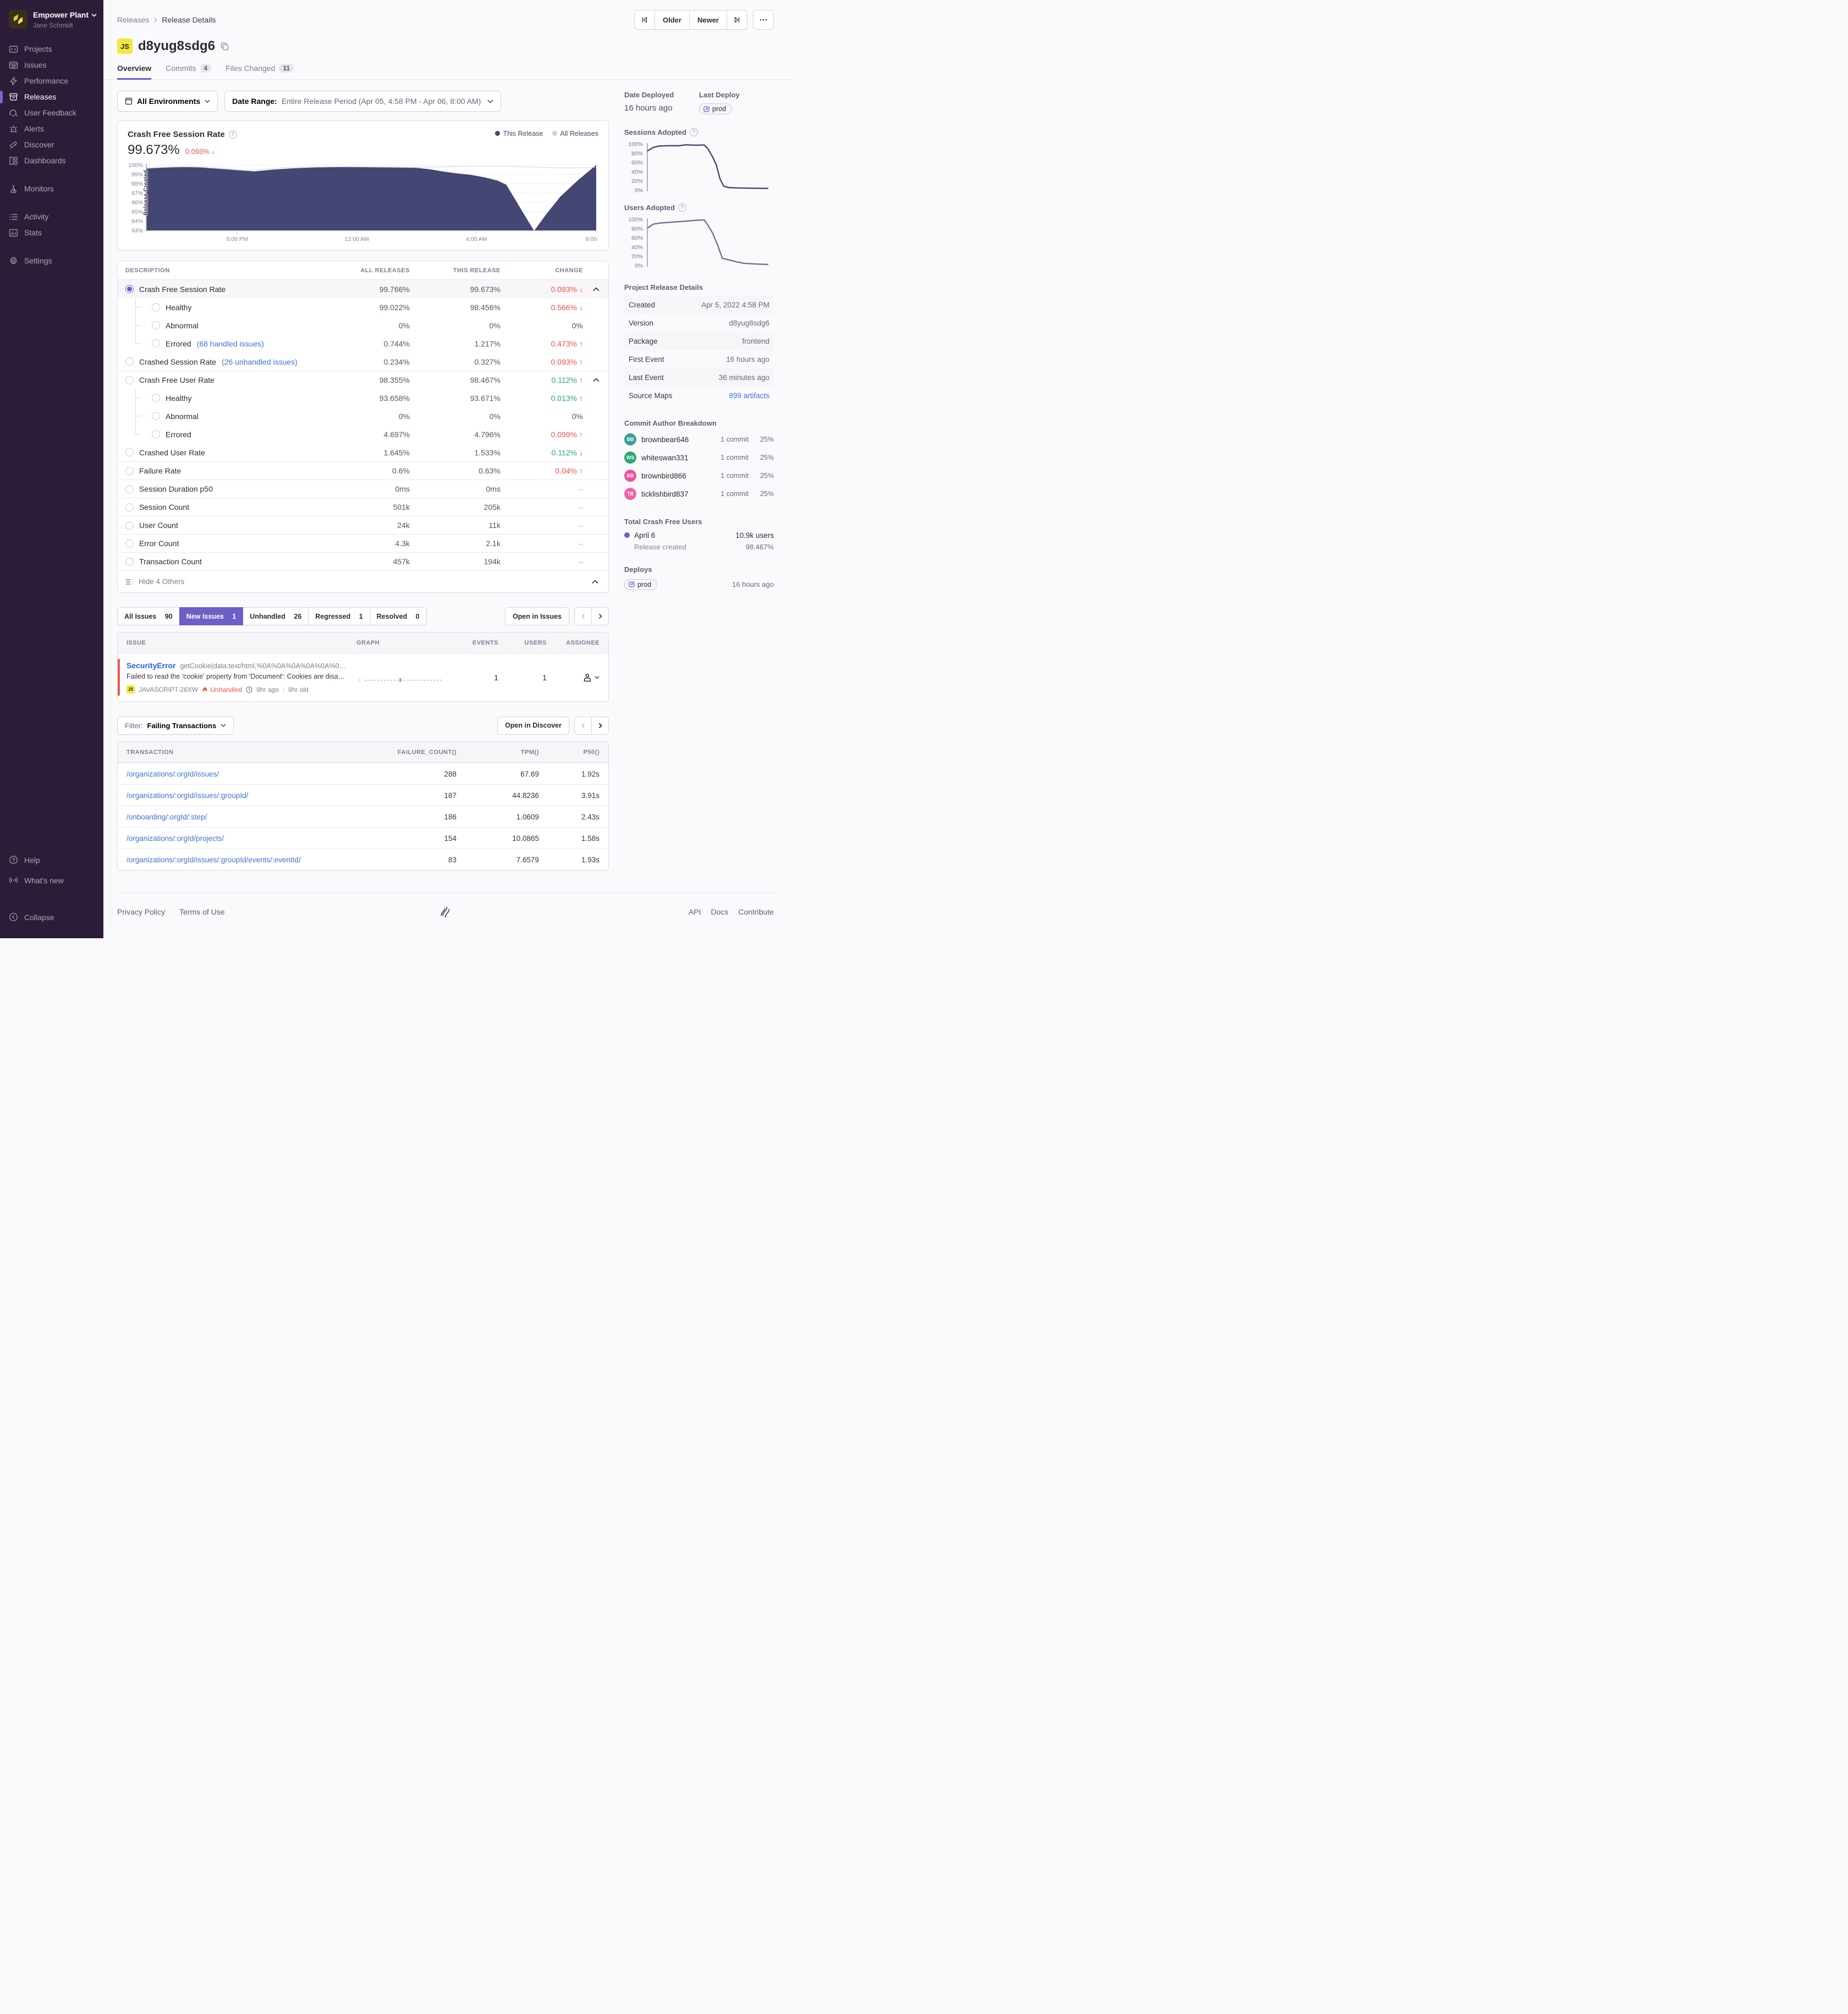 The height and width of the screenshot is (2014, 1848). I want to click on issue-title-link: SecurityError, so click(151, 665).